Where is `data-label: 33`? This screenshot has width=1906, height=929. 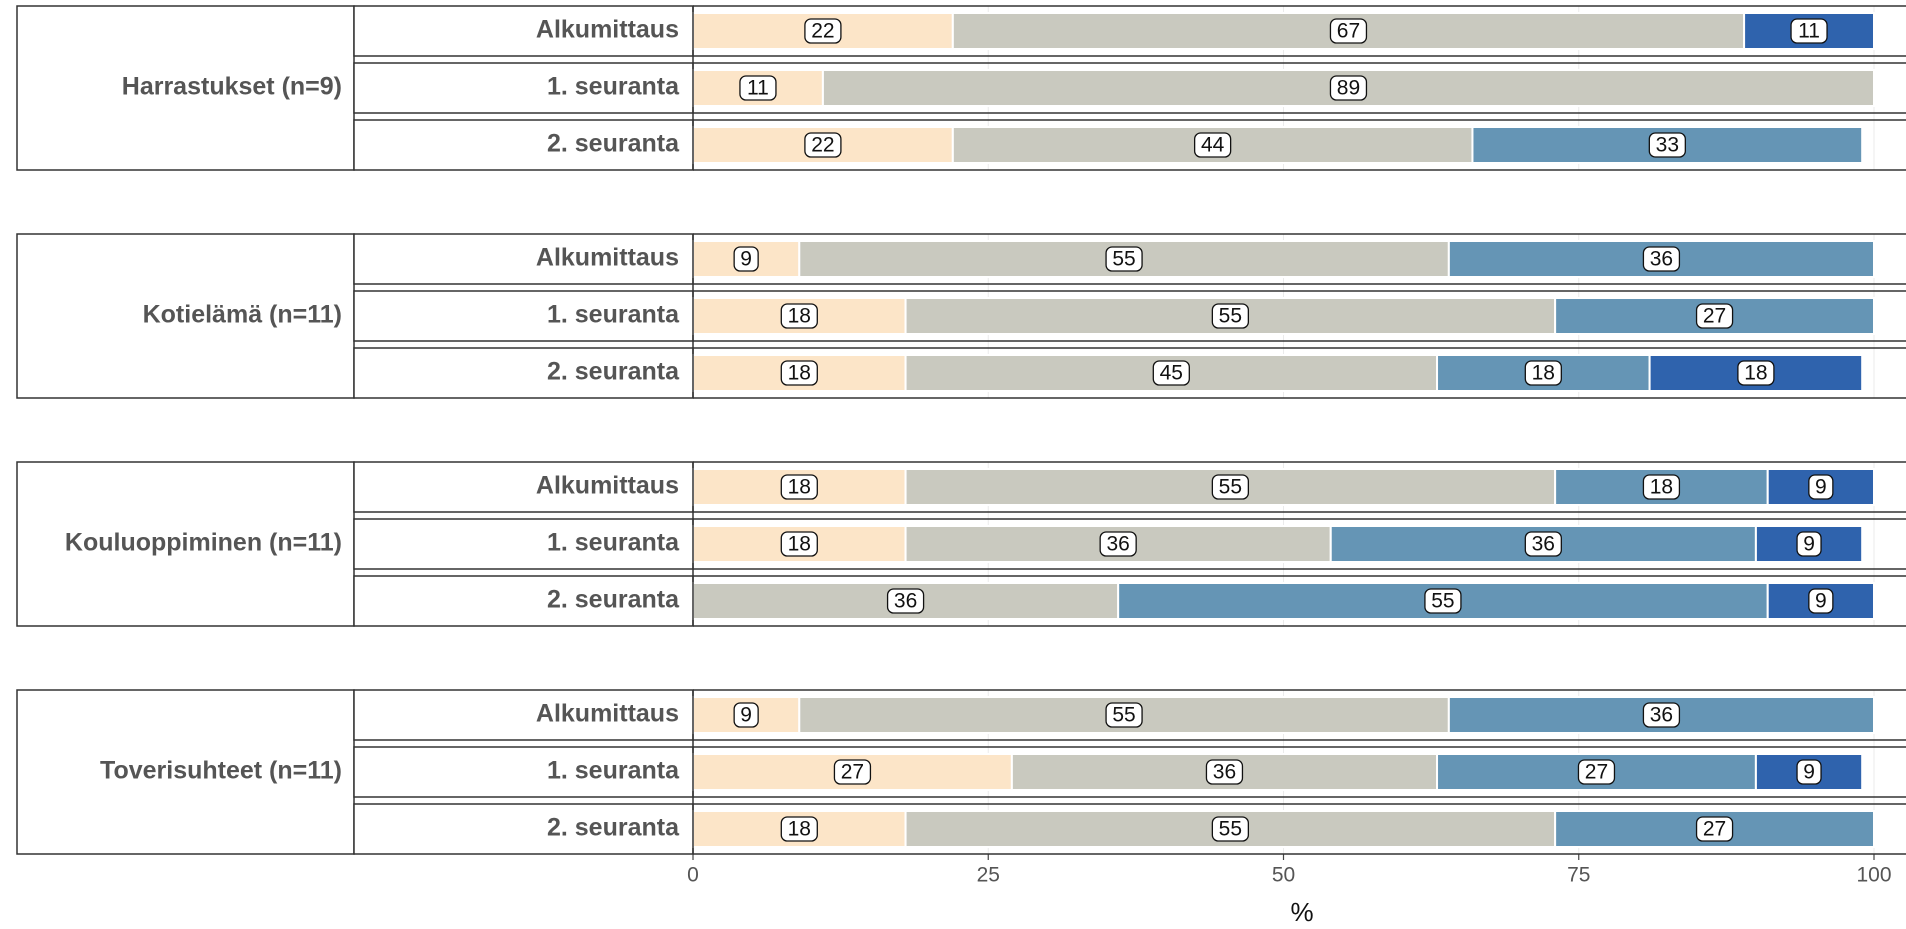
data-label: 33 is located at coordinates (1667, 145).